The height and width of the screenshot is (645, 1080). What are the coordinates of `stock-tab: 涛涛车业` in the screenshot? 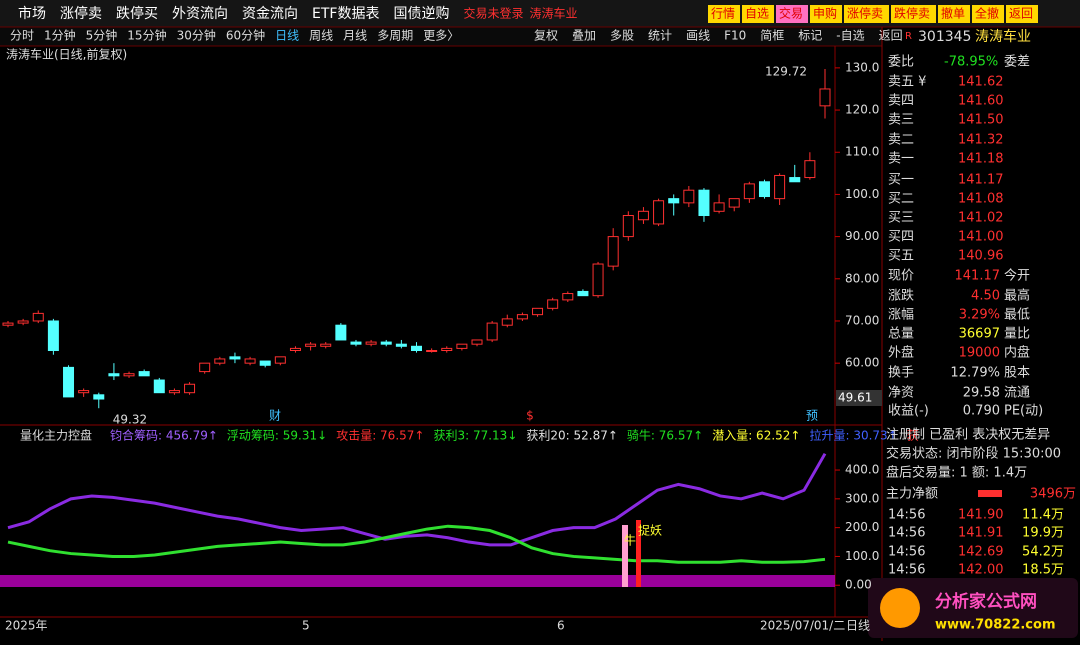 It's located at (553, 13).